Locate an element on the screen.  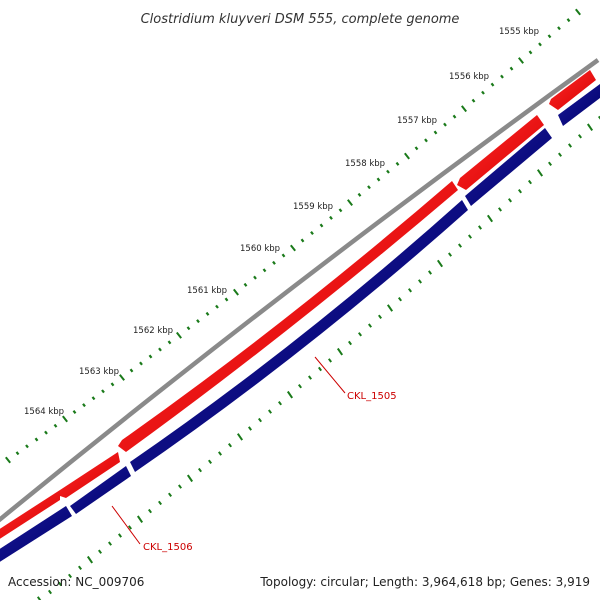
scale-label-1556: 1556 kbp is located at coordinates (469, 77).